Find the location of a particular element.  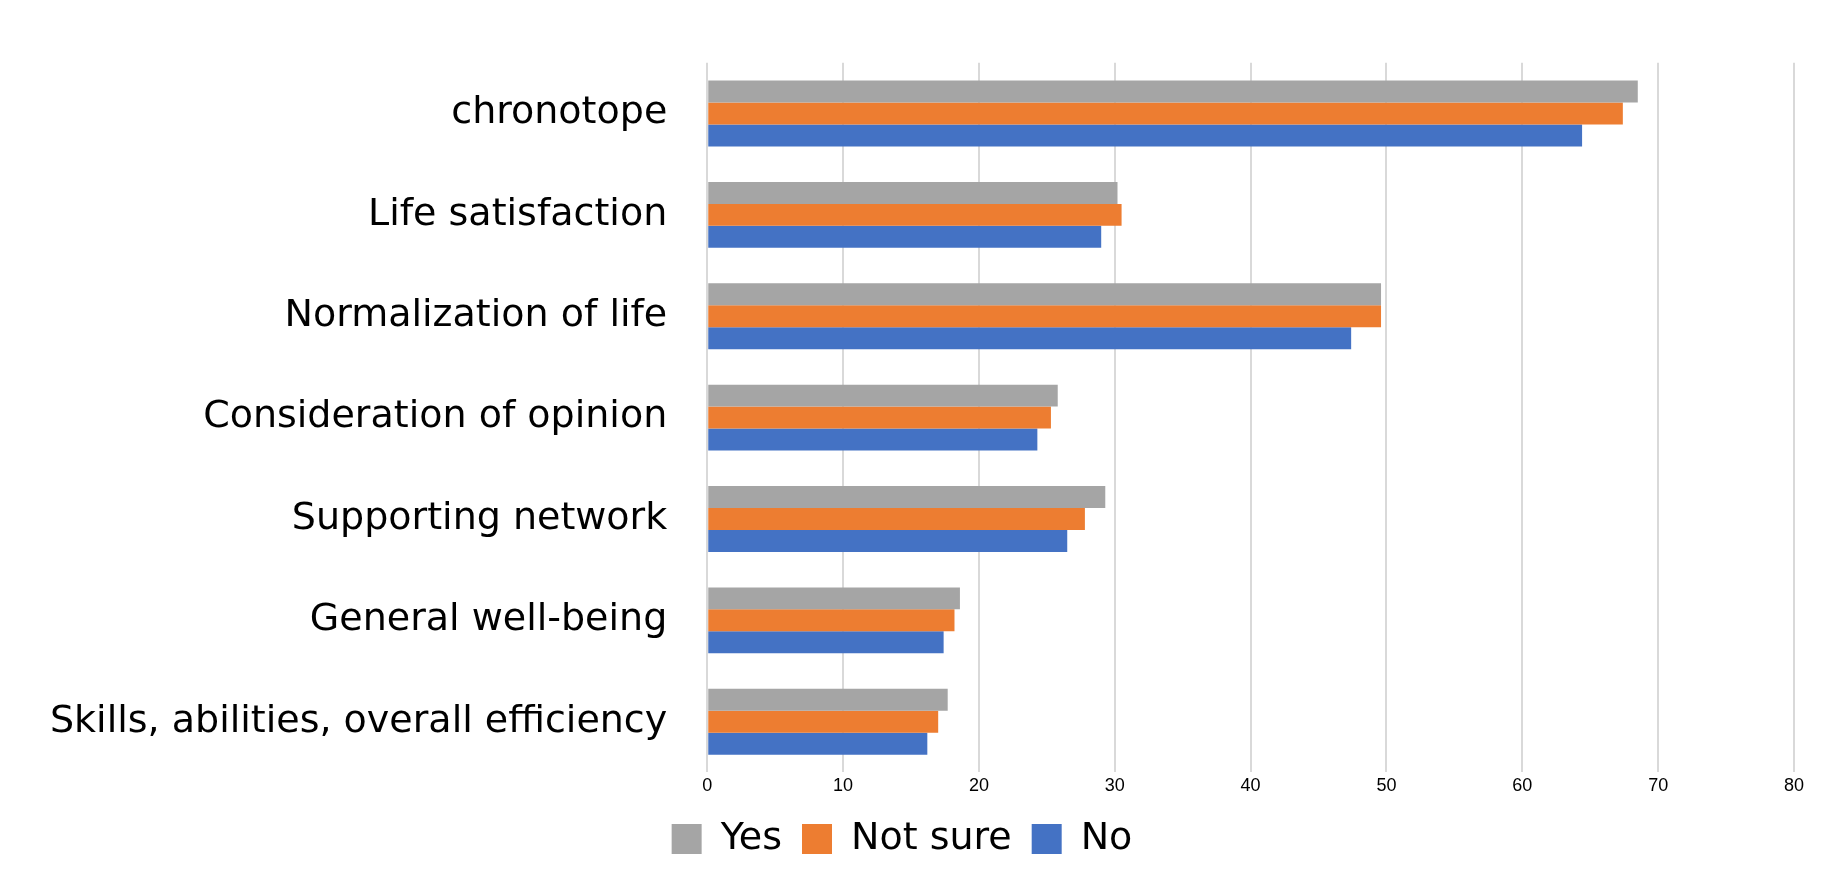

x-tick-label: 70 is located at coordinates (1658, 785).